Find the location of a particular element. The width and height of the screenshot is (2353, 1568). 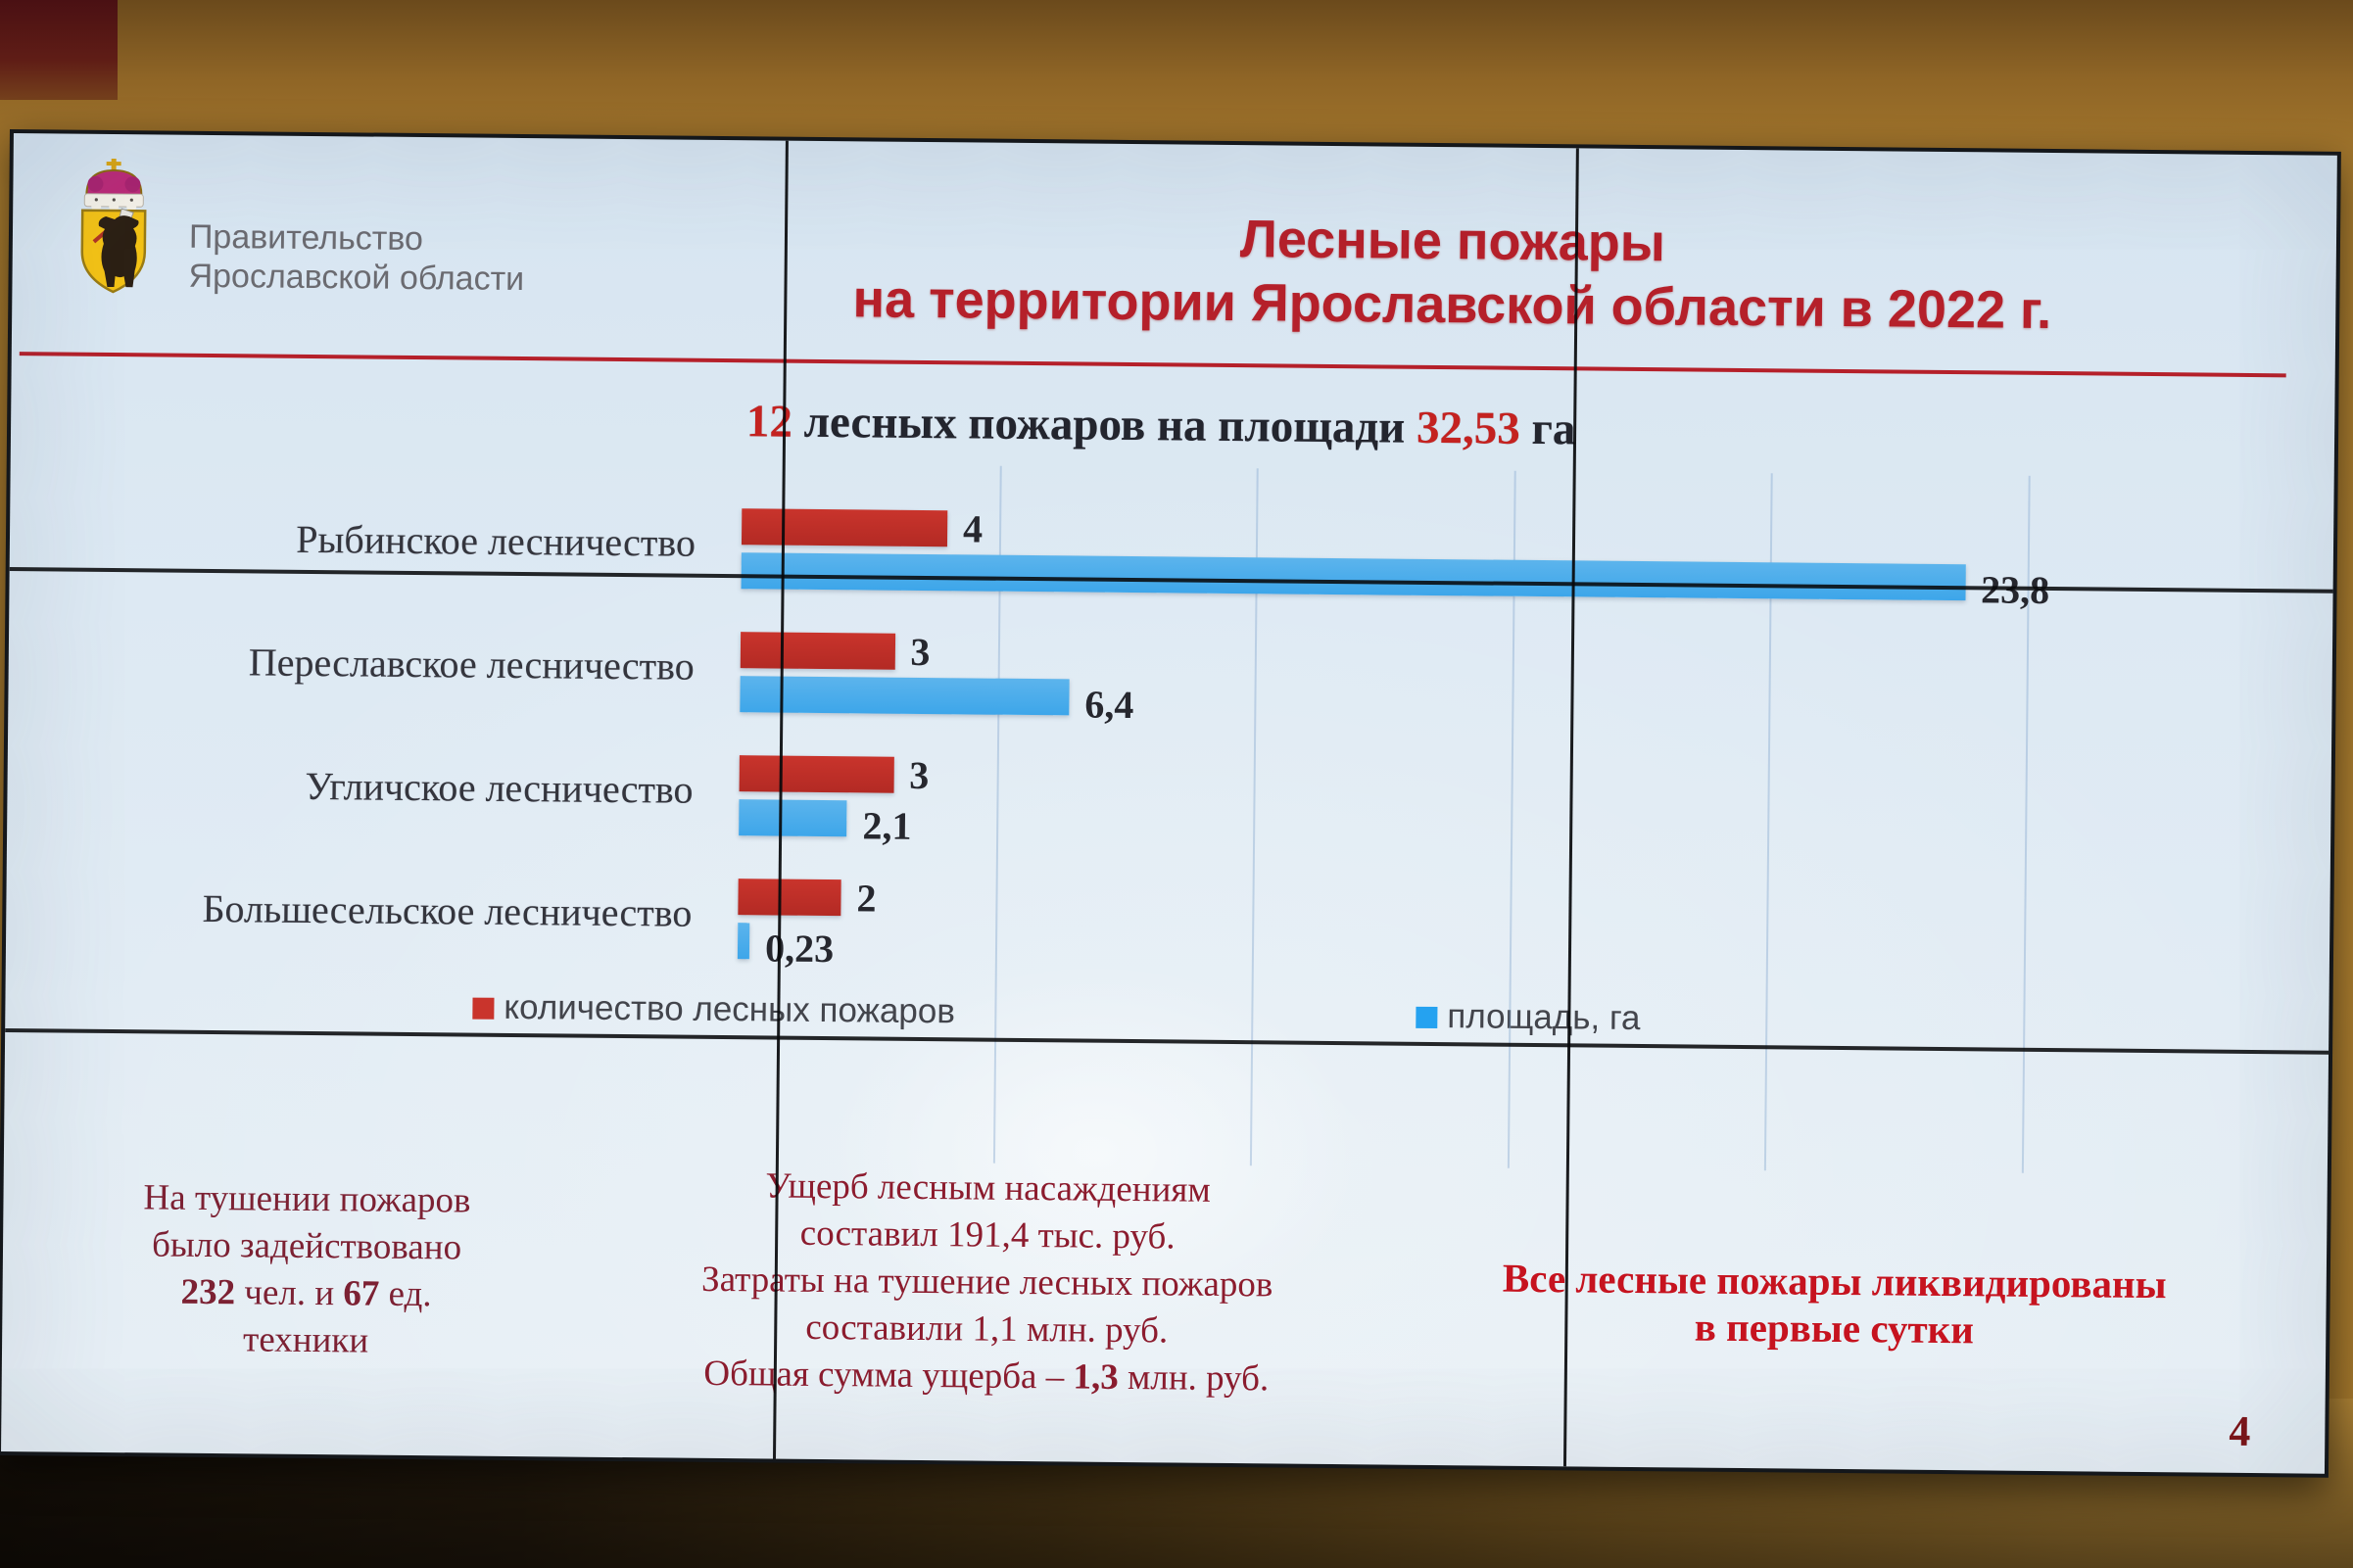

bar-value-area: 0,23 is located at coordinates (799, 949).